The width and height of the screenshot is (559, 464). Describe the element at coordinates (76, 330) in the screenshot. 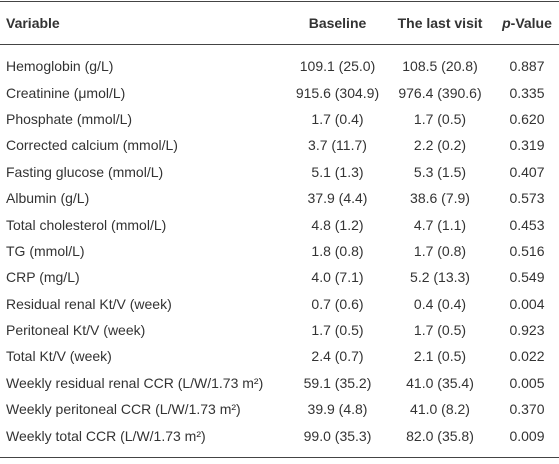

I see `variable-cell: Peritoneal Kt/V (week)` at that location.